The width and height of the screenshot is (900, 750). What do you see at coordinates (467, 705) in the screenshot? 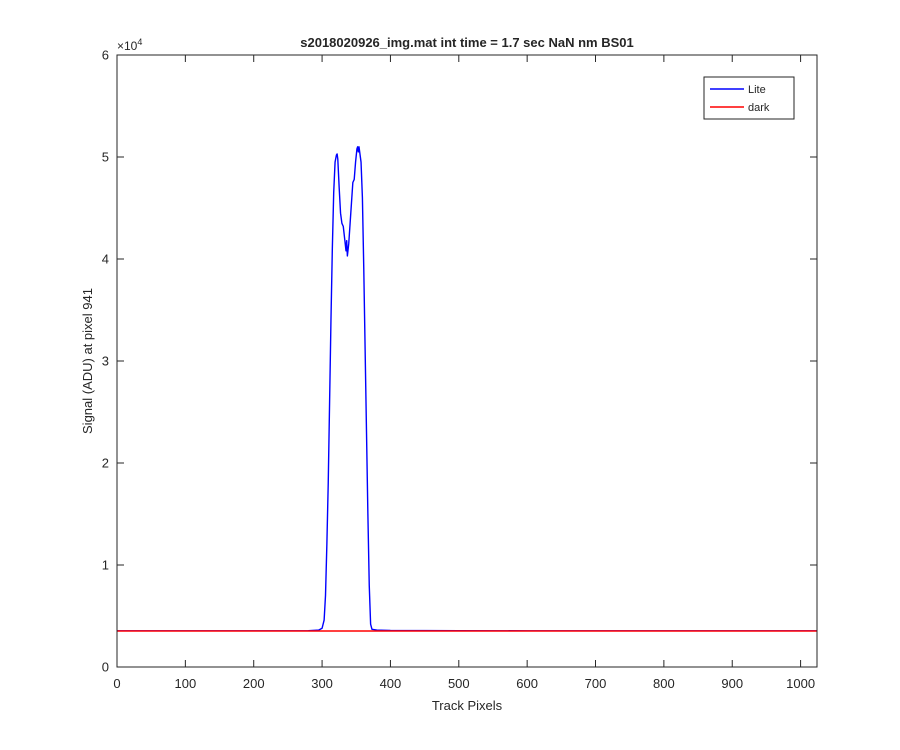
I see `x-axis-label: Track Pixels` at bounding box center [467, 705].